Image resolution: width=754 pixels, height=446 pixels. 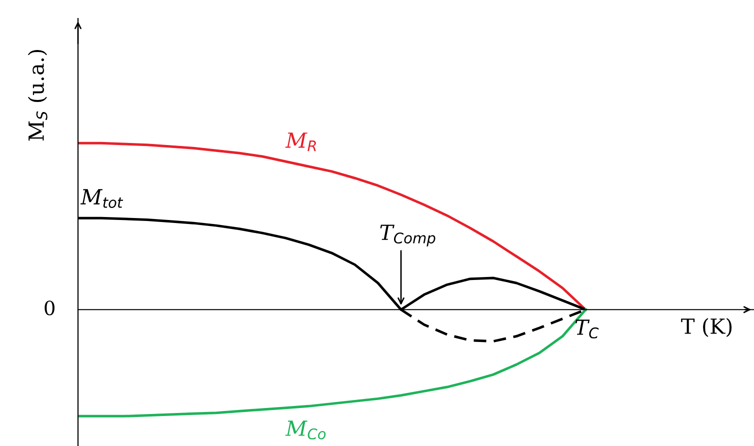 I want to click on annotation: T$_{C}$, so click(x=587, y=329).